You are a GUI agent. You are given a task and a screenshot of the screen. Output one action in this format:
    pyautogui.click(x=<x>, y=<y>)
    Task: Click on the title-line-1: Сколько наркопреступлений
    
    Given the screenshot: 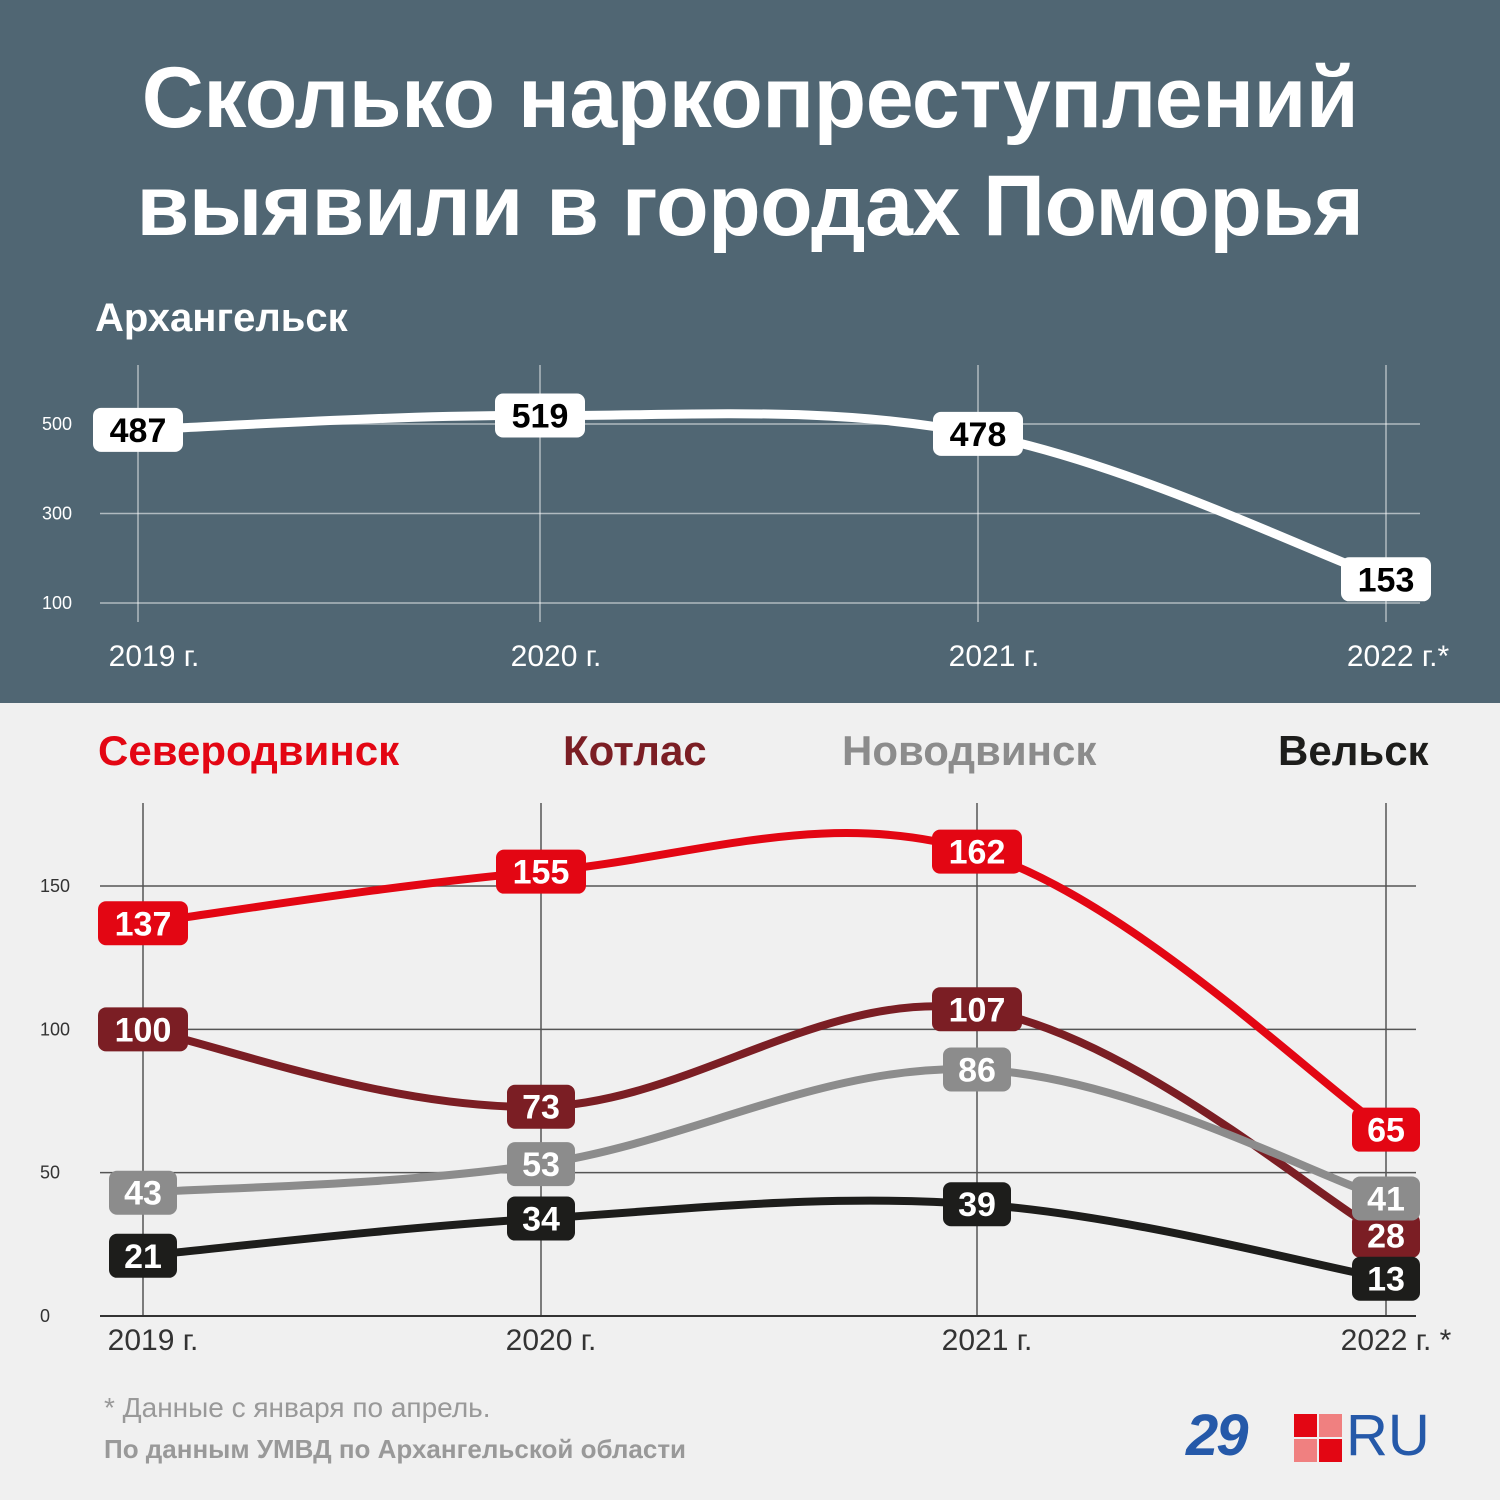 What is the action you would take?
    pyautogui.click(x=750, y=98)
    